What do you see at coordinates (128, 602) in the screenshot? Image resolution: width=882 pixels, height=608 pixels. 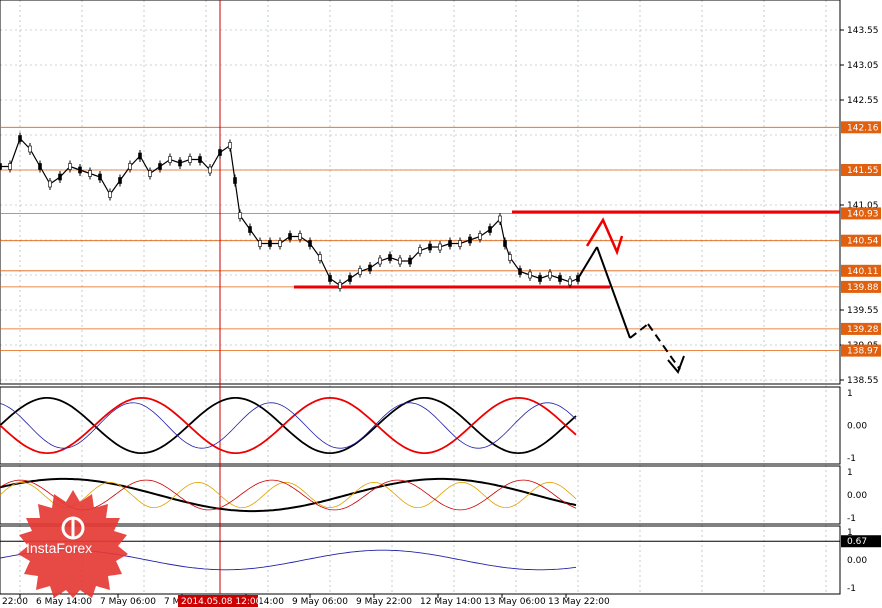 I see `x-tick-label: 7 May 06:00` at bounding box center [128, 602].